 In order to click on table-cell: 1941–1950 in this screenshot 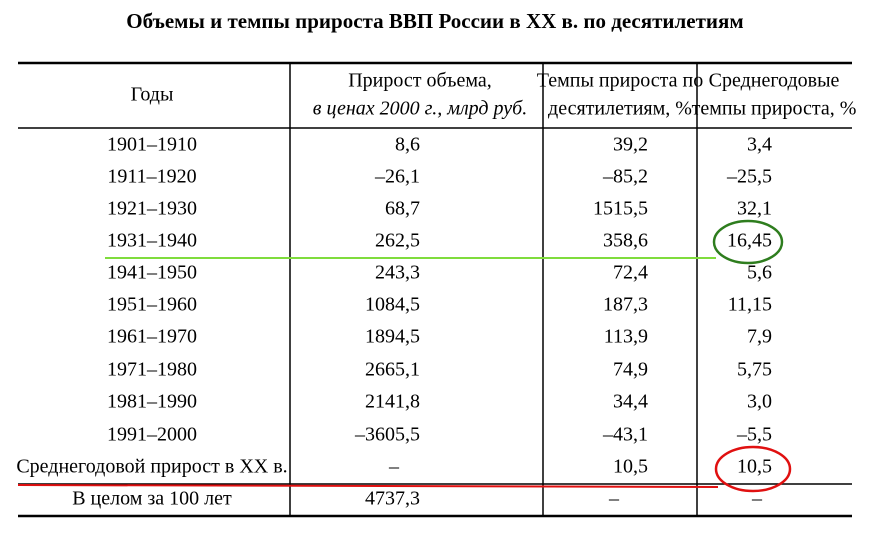, I will do `click(152, 273)`.